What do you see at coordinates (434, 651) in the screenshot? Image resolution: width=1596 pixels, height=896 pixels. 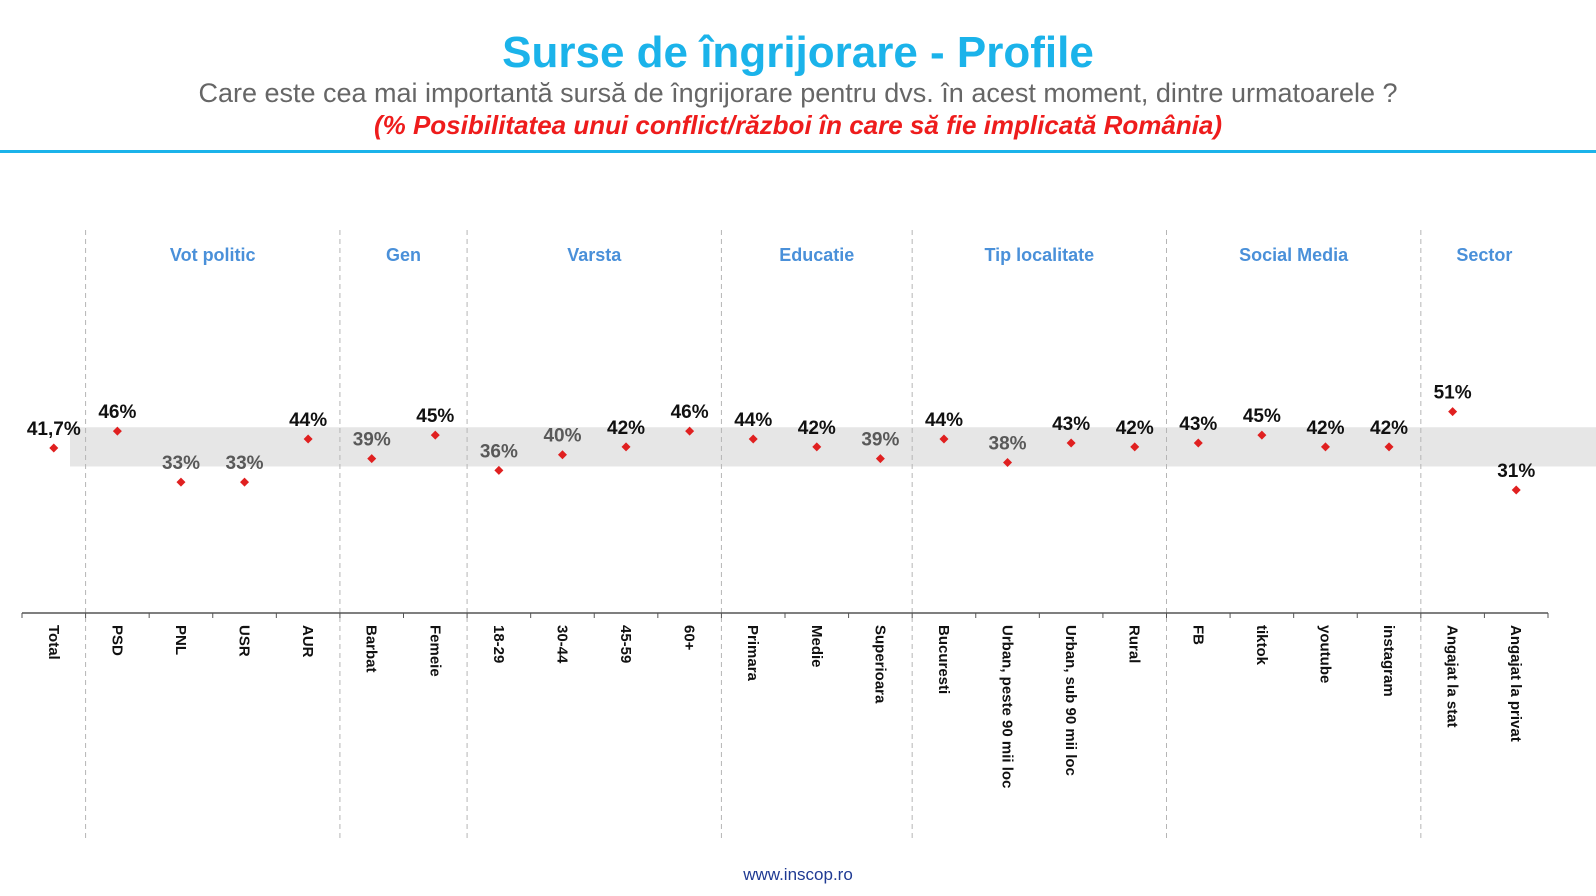 I see `category-label: Femeie` at bounding box center [434, 651].